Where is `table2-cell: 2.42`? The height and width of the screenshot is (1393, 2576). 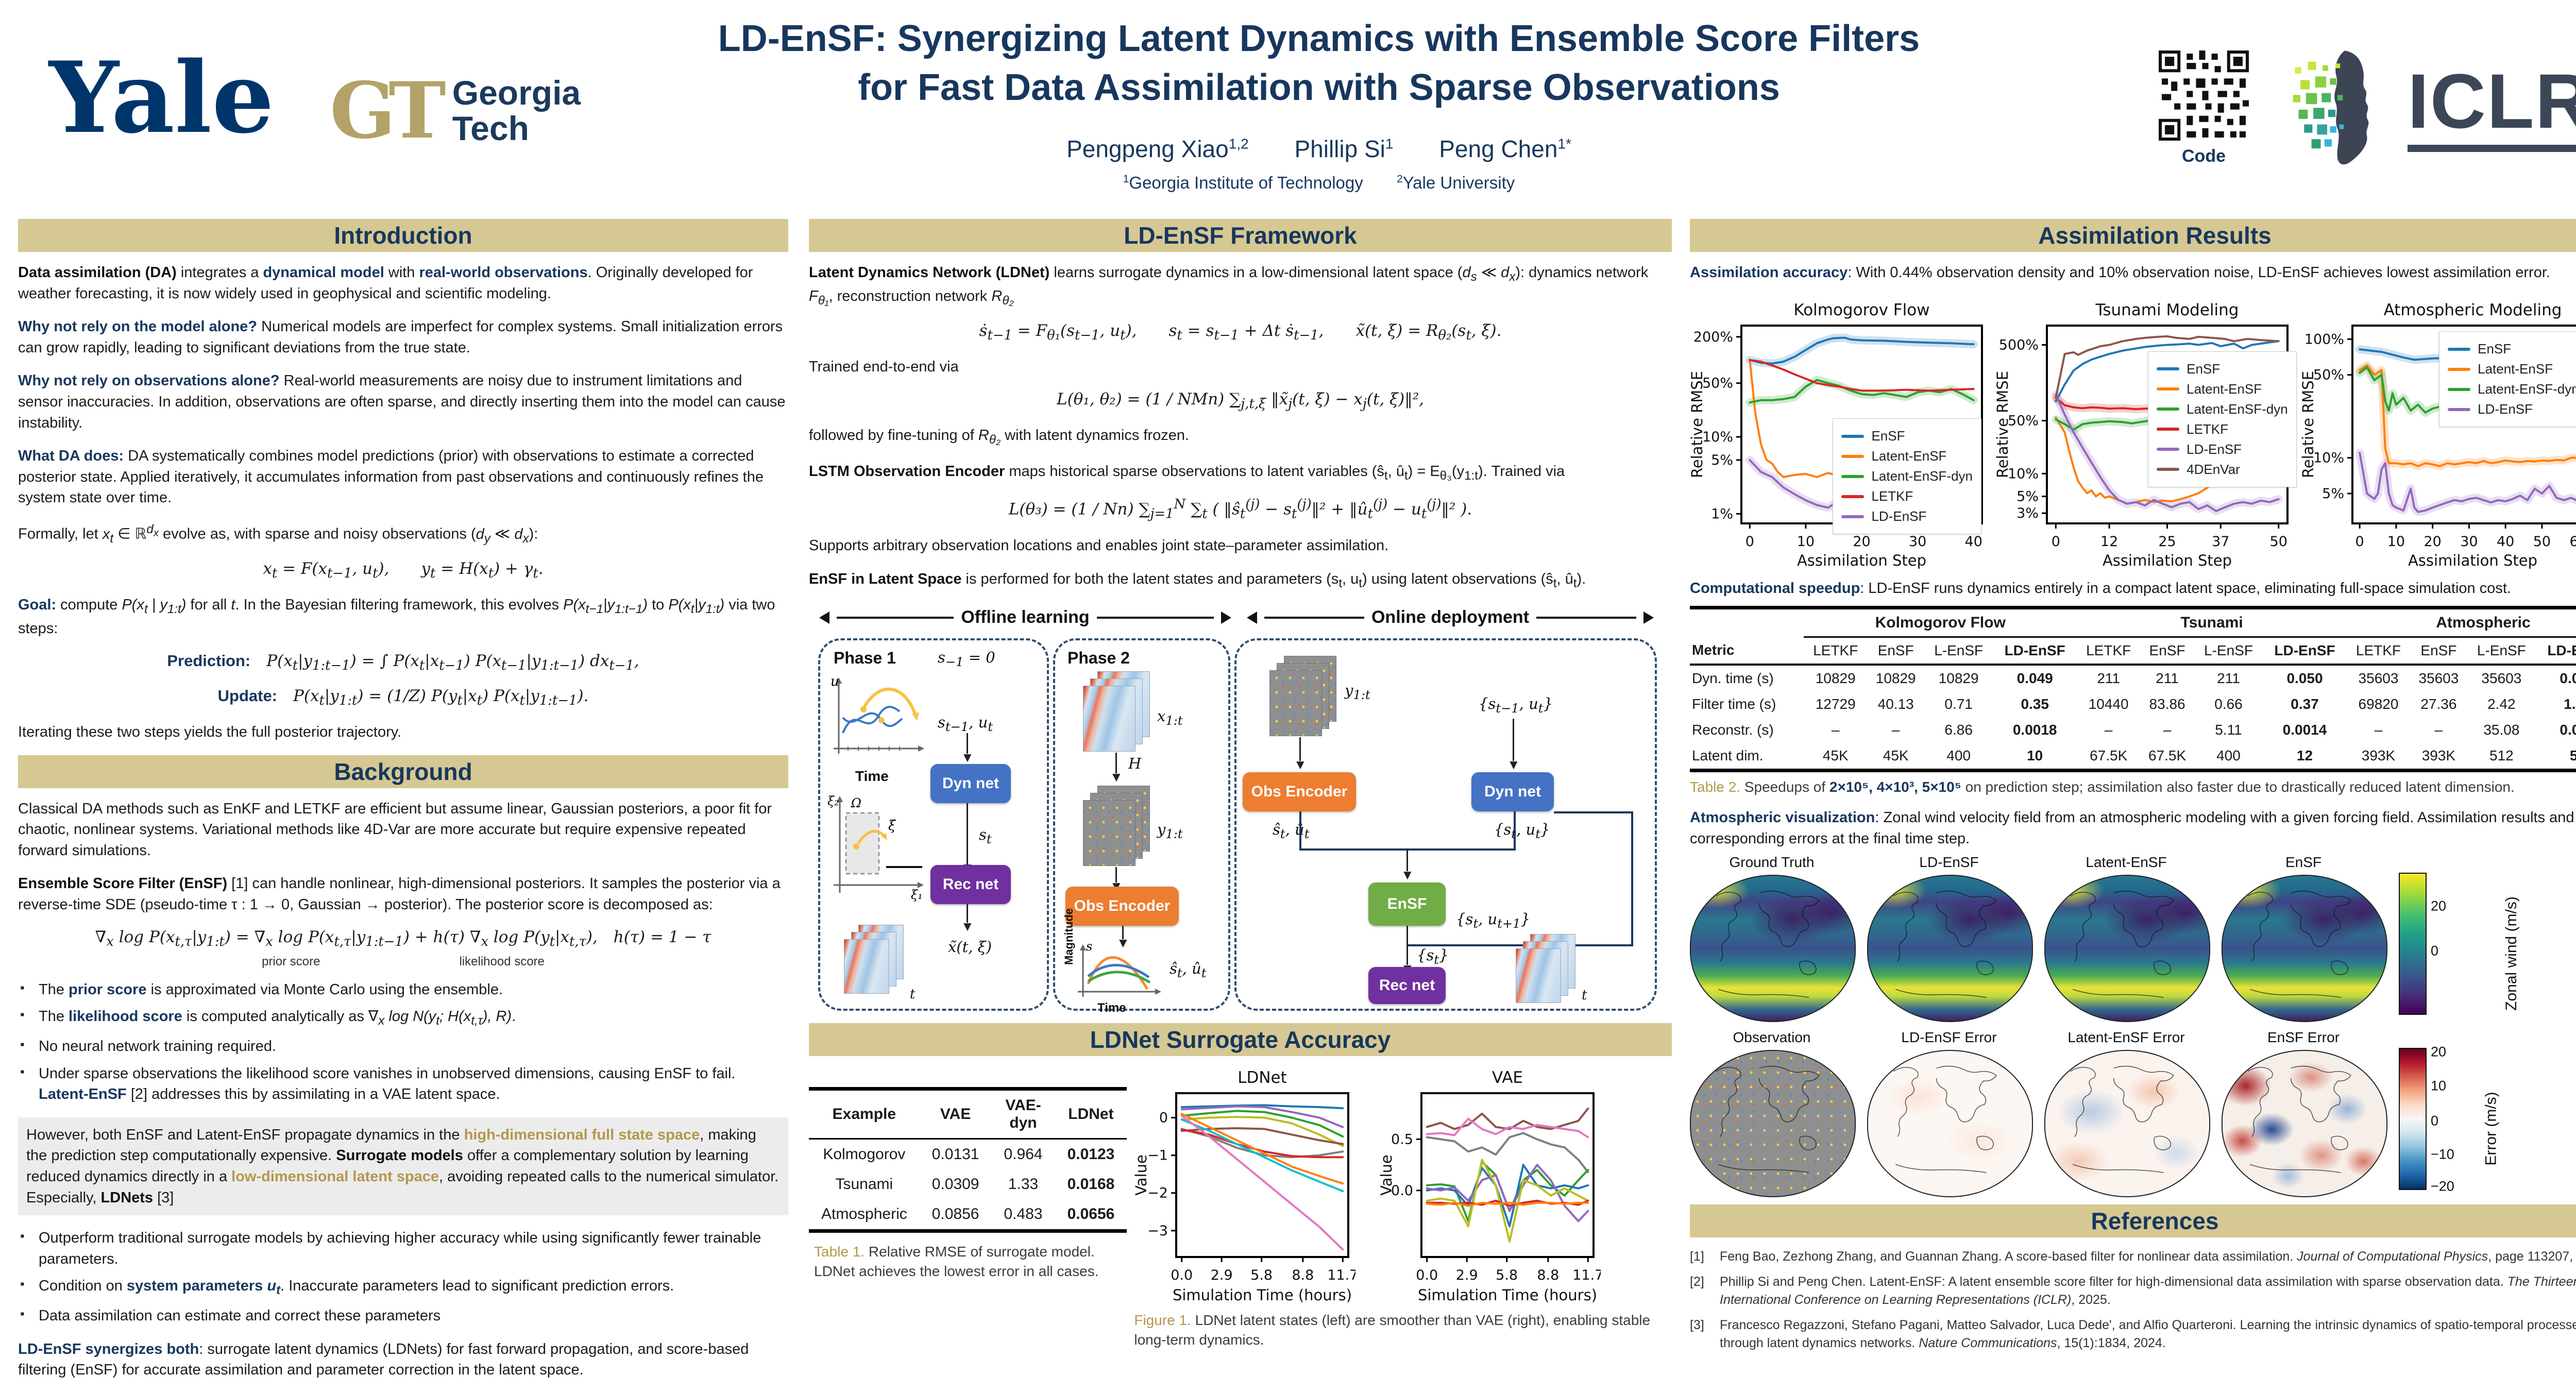 table2-cell: 2.42 is located at coordinates (2501, 704).